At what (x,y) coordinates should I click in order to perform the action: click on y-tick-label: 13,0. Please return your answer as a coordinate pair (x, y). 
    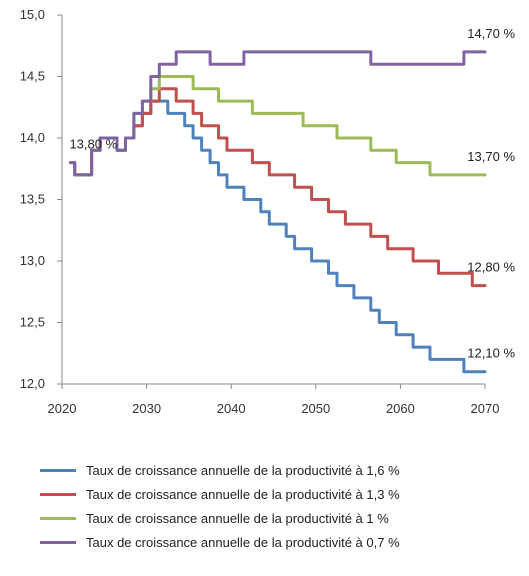
    Looking at the image, I should click on (32, 260).